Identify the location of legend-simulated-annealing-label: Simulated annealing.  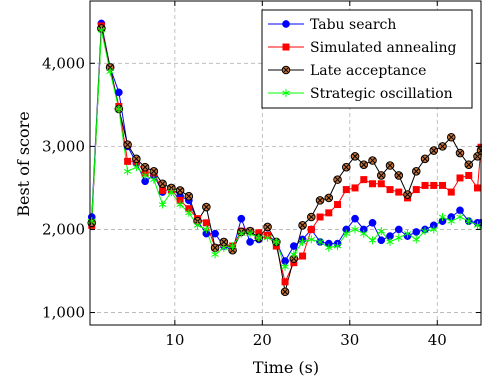
(383, 48).